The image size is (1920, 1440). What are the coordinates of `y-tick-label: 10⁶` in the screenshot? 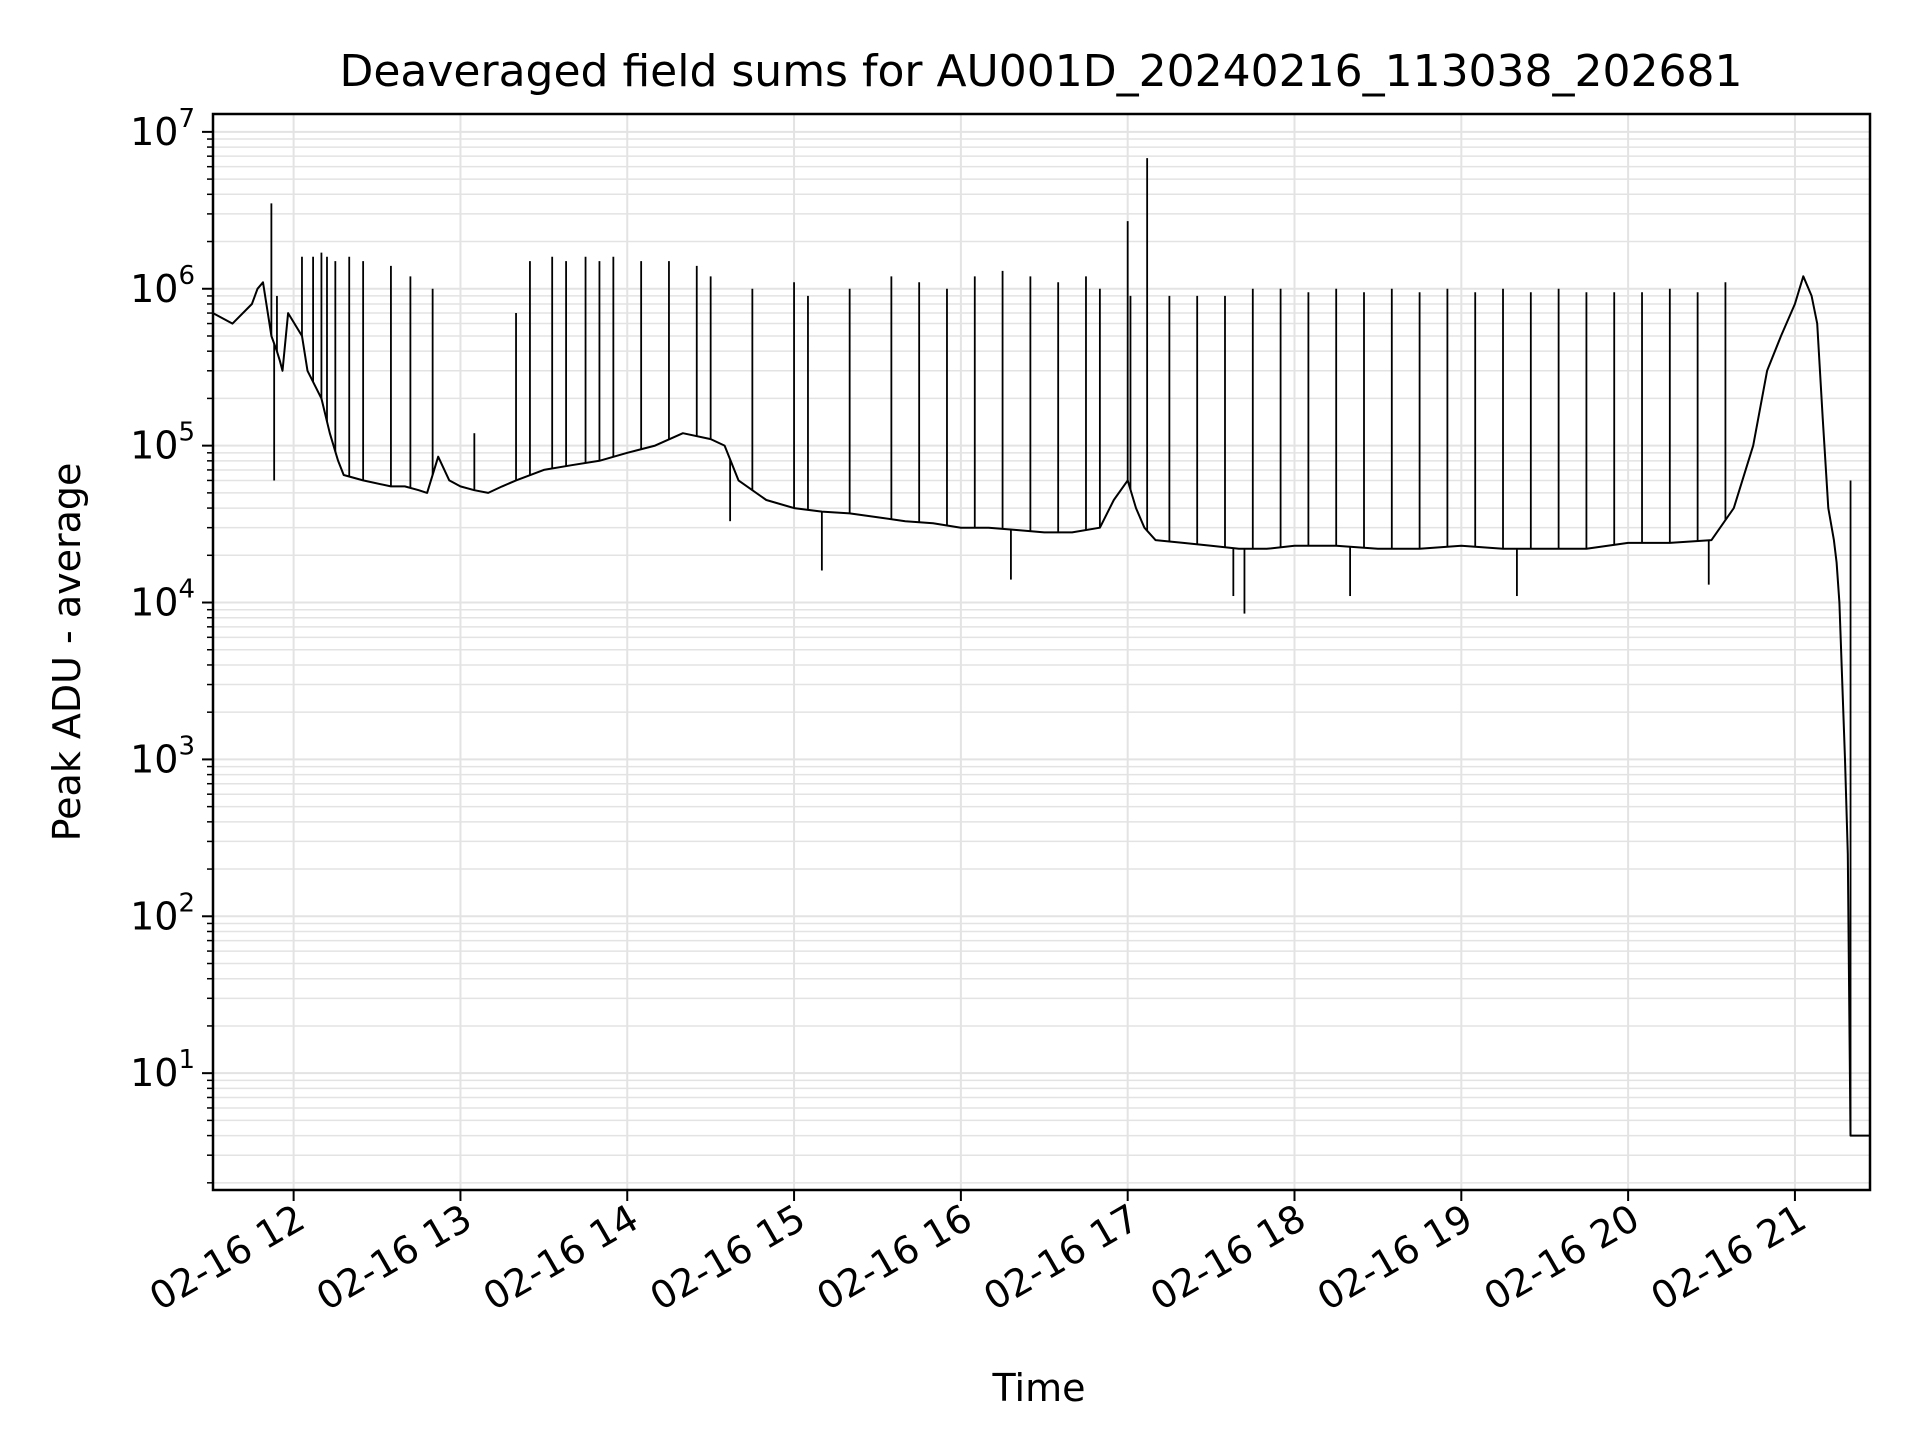 It's located at (162, 286).